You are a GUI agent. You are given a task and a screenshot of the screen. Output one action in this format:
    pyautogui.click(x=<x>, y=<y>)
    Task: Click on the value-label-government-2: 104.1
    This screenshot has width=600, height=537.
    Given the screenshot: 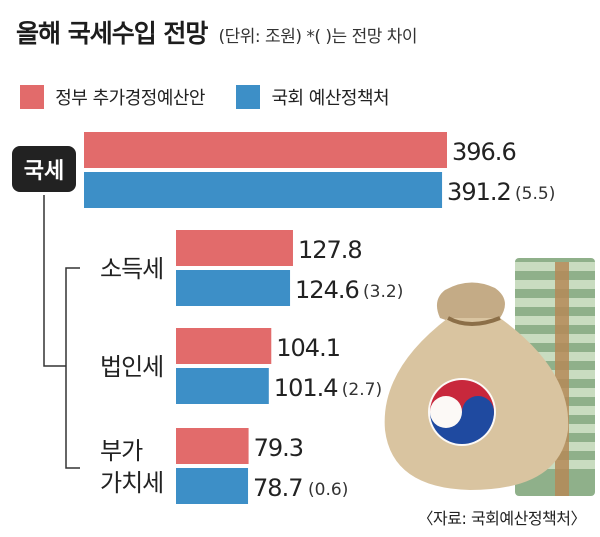 What is the action you would take?
    pyautogui.click(x=308, y=348)
    